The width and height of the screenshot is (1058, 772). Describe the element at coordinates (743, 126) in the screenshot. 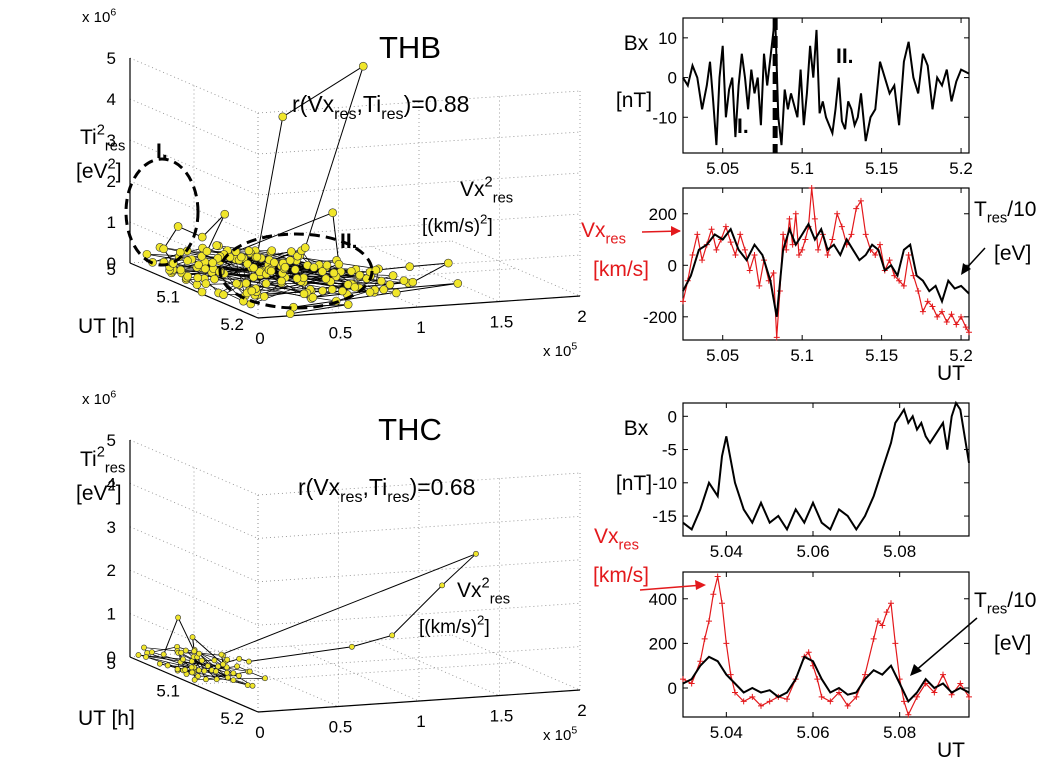

I see `region-one-label: I.` at that location.